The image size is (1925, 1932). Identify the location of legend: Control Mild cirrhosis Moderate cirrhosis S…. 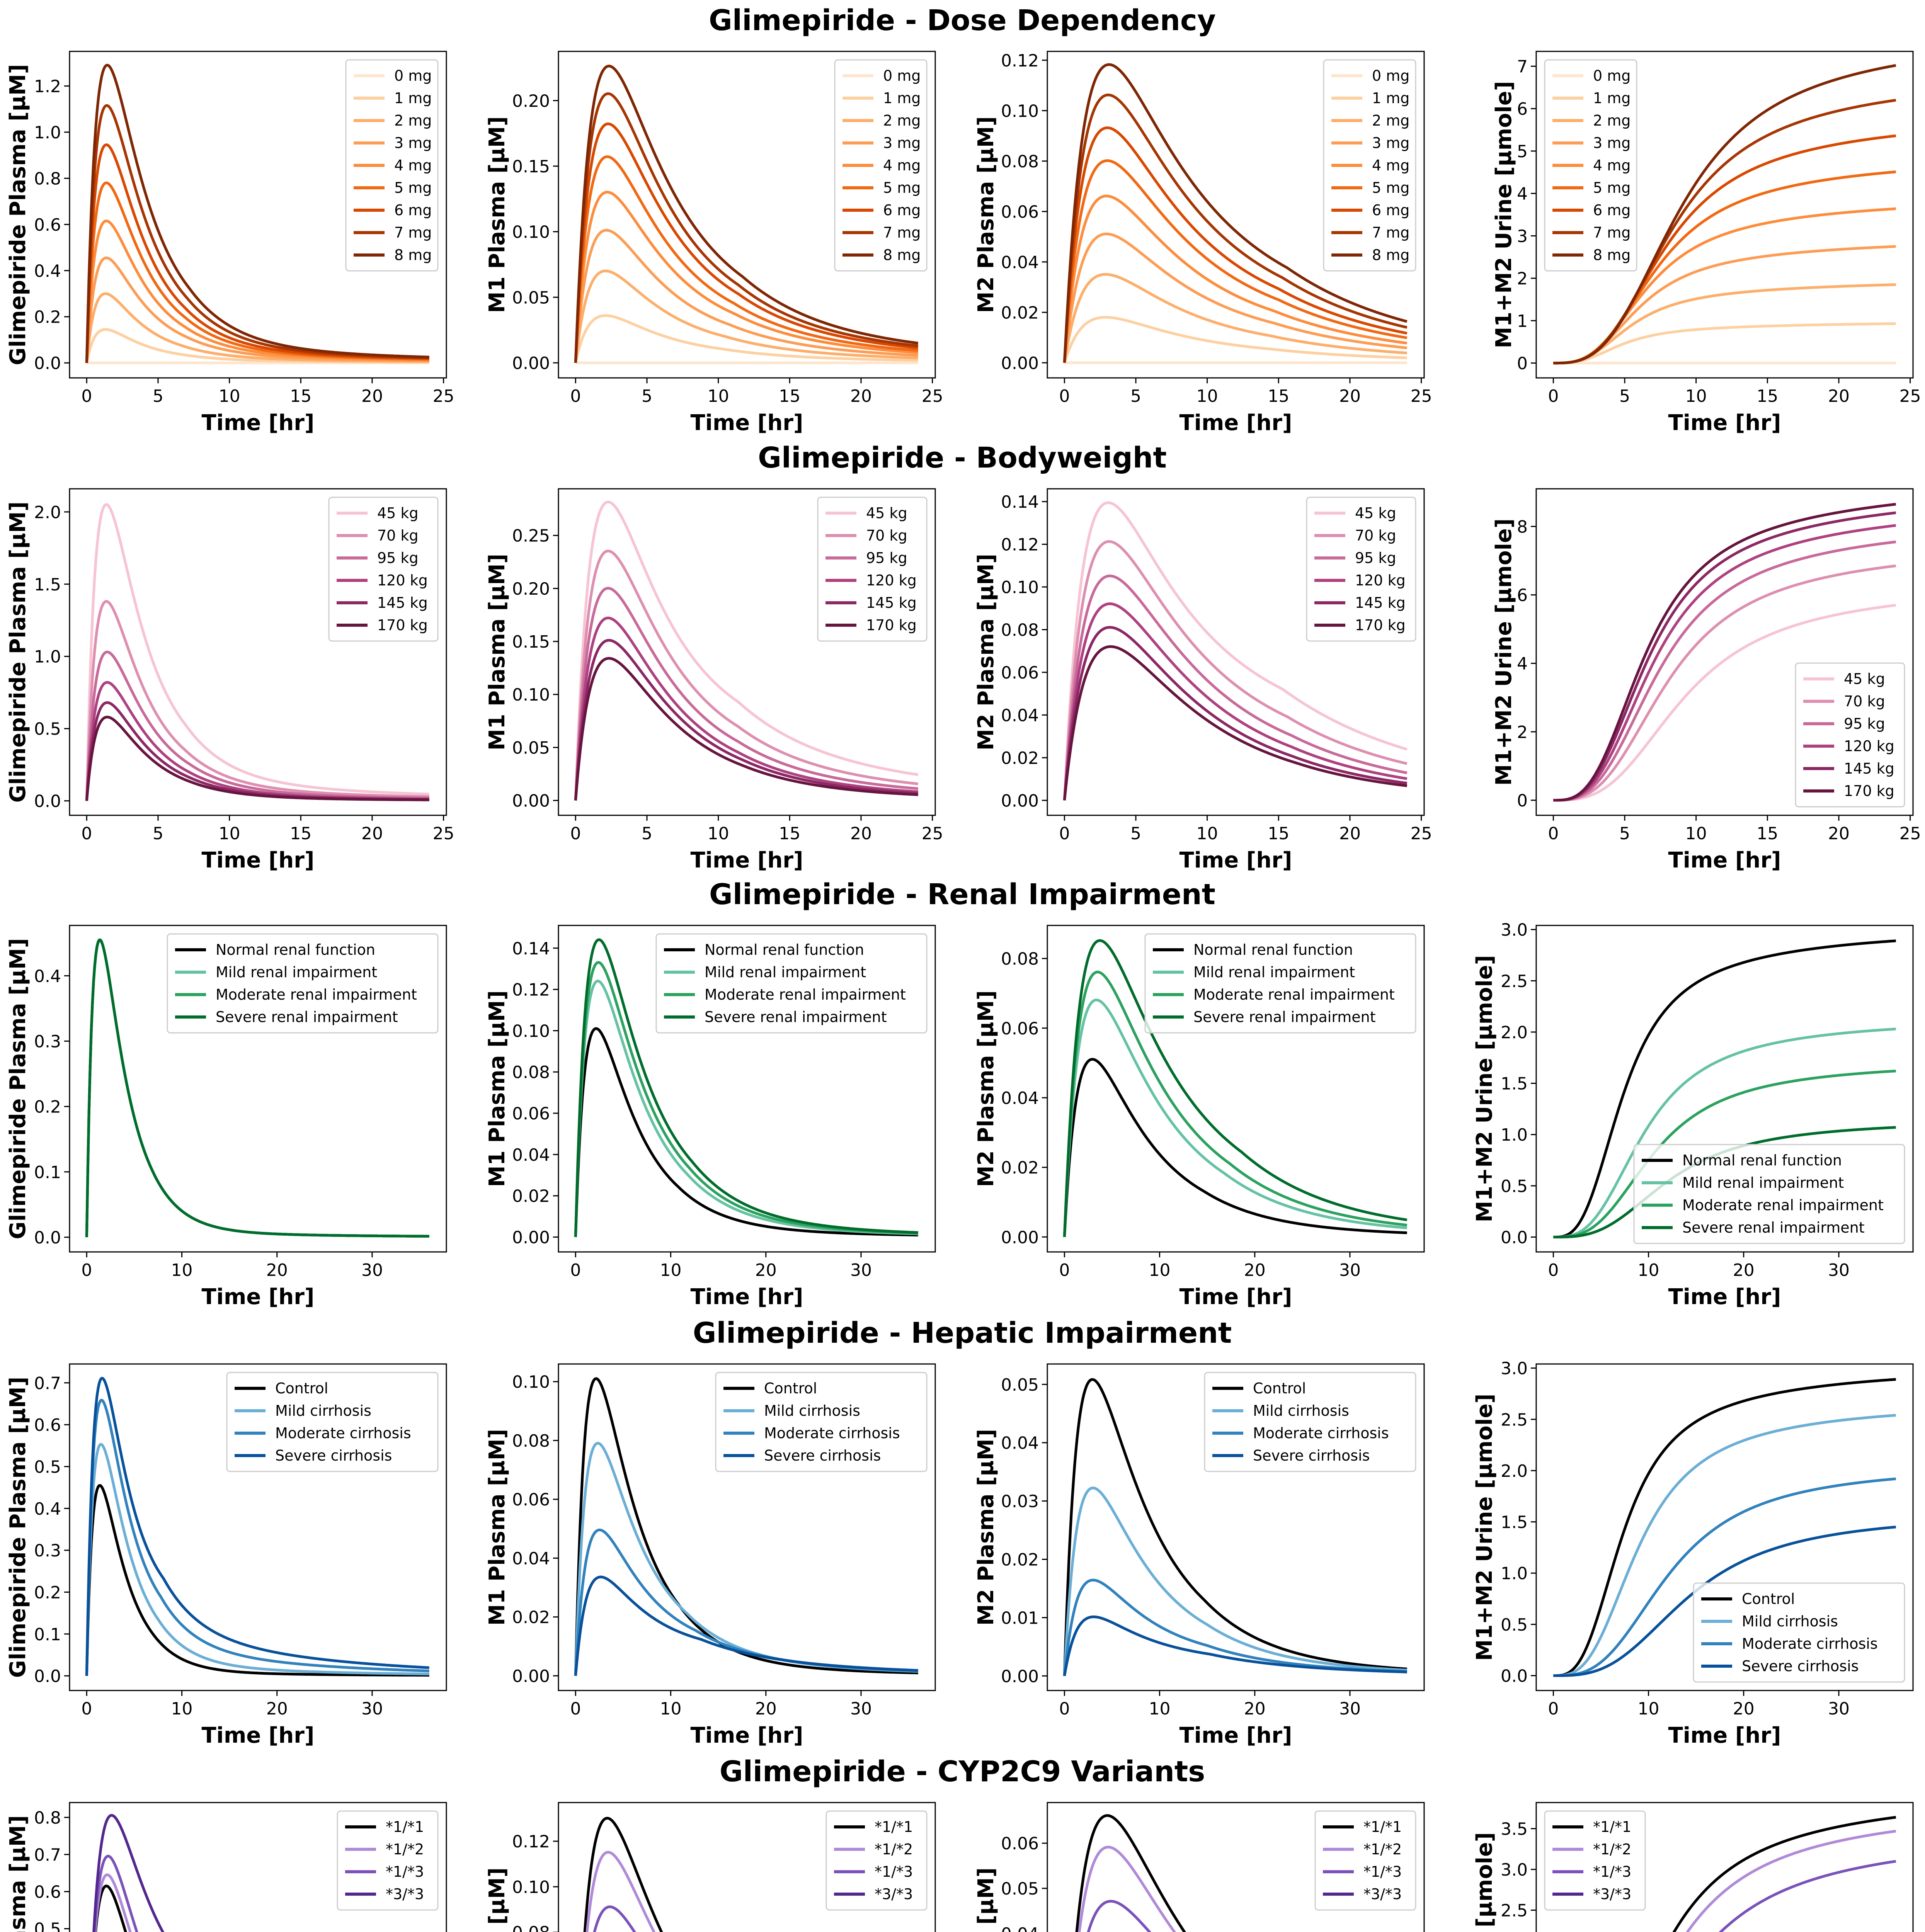
(332, 1422).